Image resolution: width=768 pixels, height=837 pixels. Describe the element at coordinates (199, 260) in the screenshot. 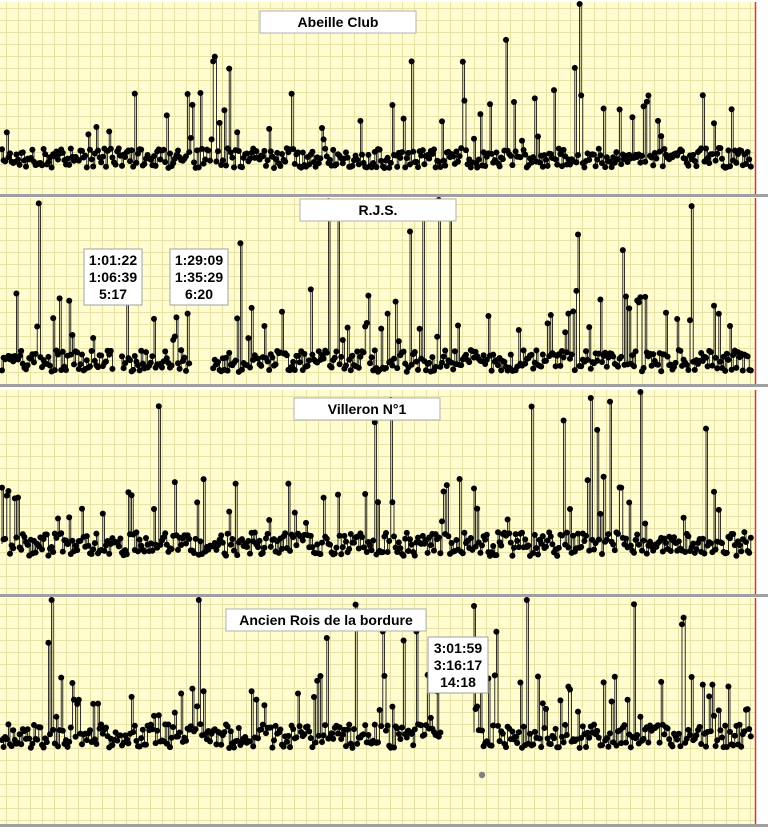

I see `annotation-line: 1:29:09` at that location.